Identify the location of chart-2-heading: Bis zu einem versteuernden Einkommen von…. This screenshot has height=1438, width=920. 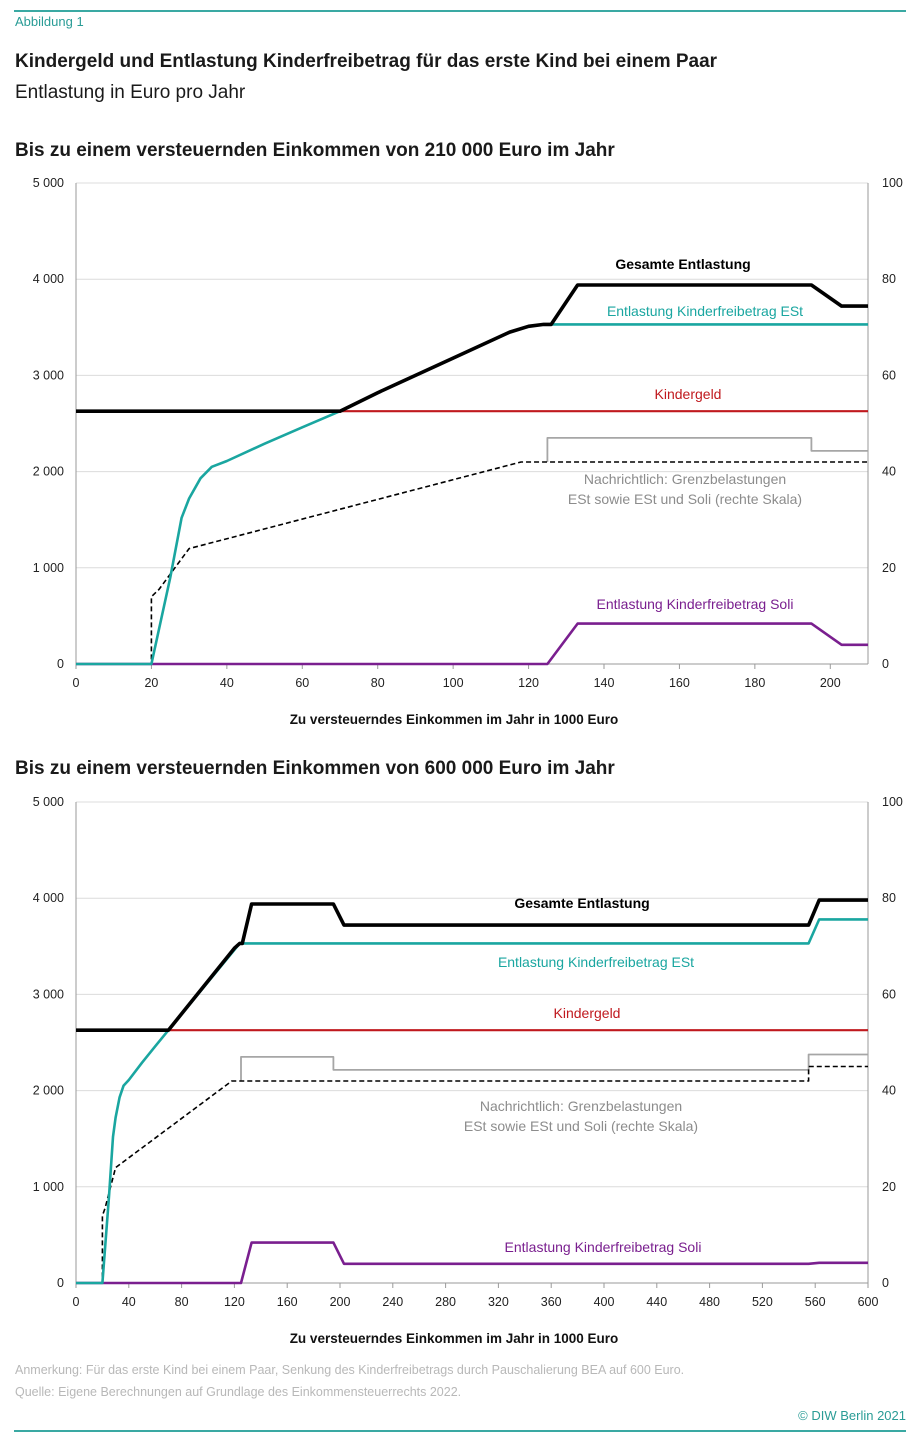
(315, 768).